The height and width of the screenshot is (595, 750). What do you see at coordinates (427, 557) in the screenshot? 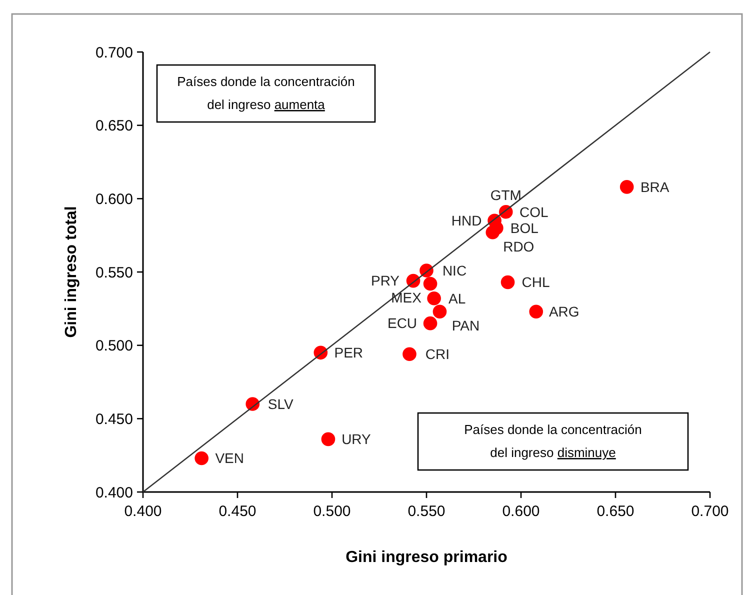
I see `x-axis-title: Gini ingreso primario` at bounding box center [427, 557].